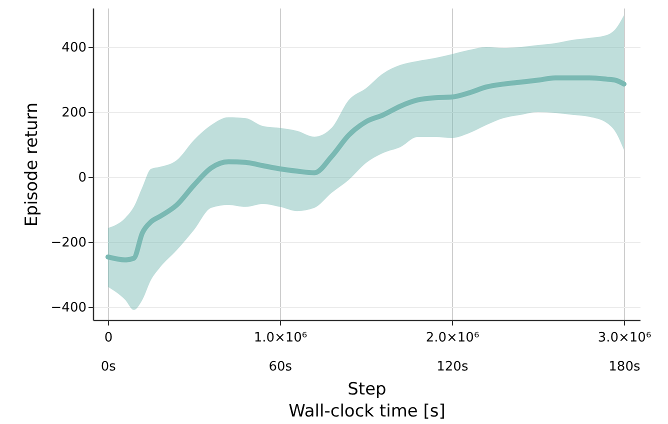  What do you see at coordinates (281, 338) in the screenshot?
I see `x-tick-label: 1.0×10⁶` at bounding box center [281, 338].